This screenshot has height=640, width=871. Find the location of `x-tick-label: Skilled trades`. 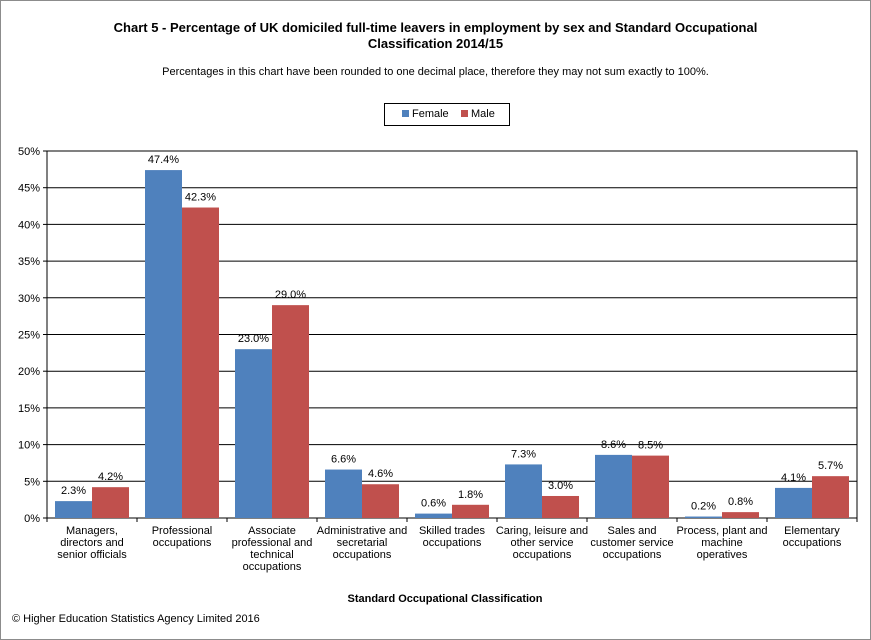

x-tick-label: Skilled trades is located at coordinates (452, 531).